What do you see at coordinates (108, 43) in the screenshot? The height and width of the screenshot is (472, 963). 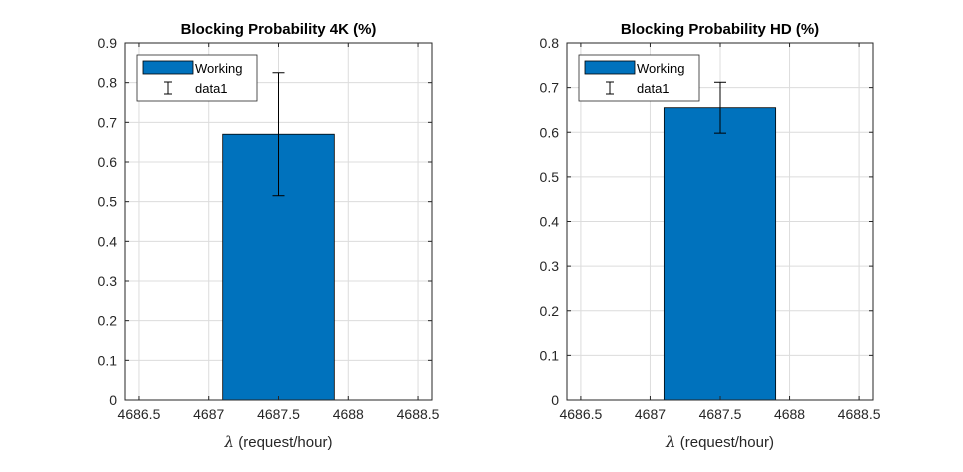 I see `left-ytick-label: 0.9` at bounding box center [108, 43].